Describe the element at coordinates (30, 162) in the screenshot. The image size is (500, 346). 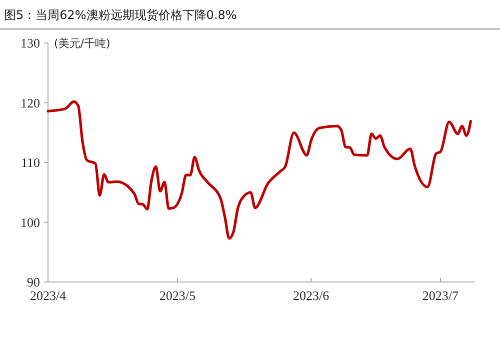
I see `y-tick-label: 110` at that location.